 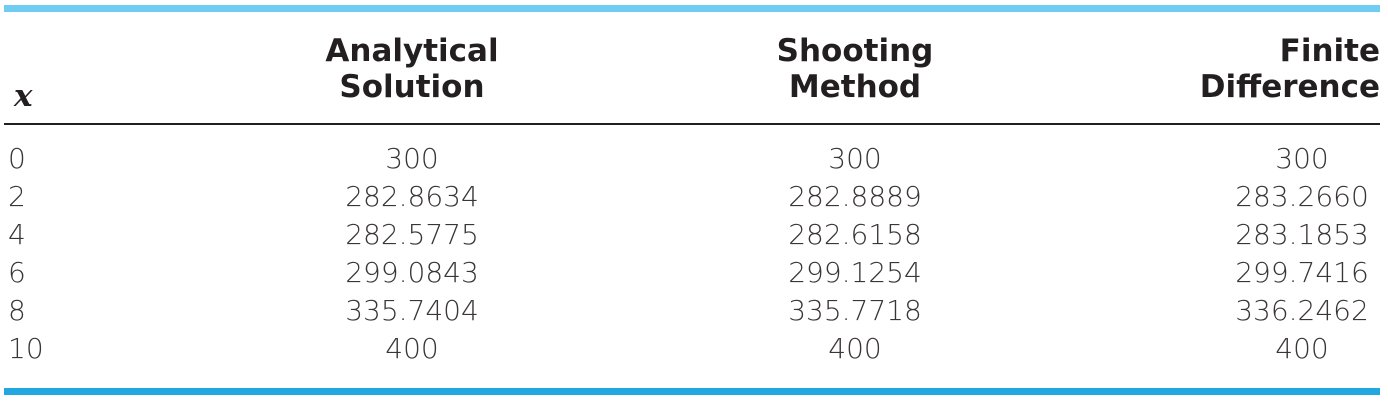 What do you see at coordinates (855, 158) in the screenshot?
I see `cell-shooting: 300` at bounding box center [855, 158].